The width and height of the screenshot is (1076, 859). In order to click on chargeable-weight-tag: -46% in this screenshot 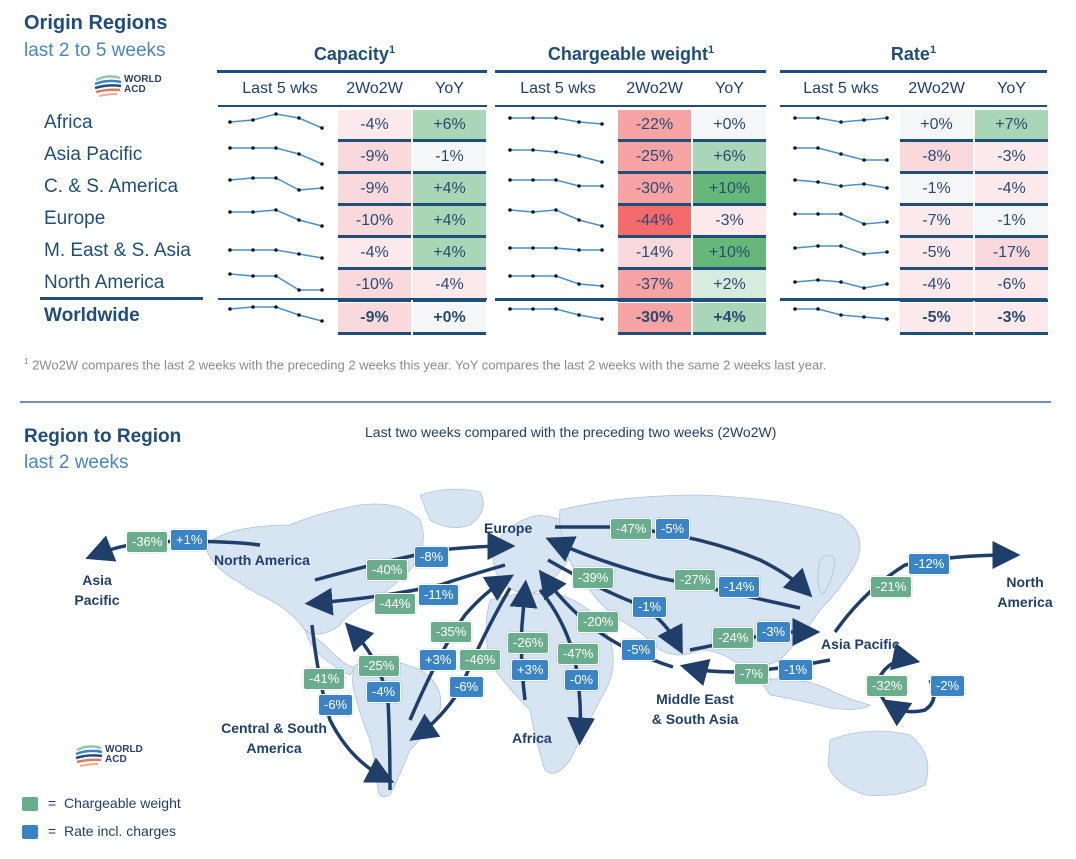, I will do `click(480, 660)`.